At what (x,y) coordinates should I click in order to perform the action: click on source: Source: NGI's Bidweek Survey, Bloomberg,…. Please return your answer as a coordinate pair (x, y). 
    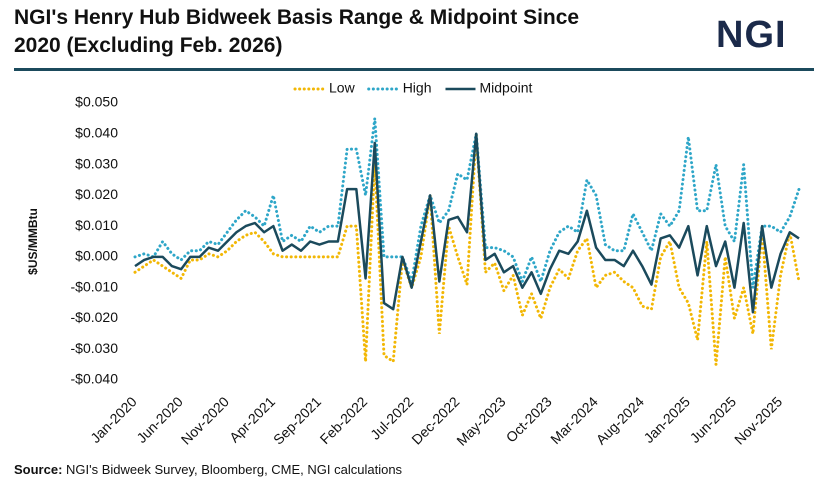
    Looking at the image, I should click on (208, 469).